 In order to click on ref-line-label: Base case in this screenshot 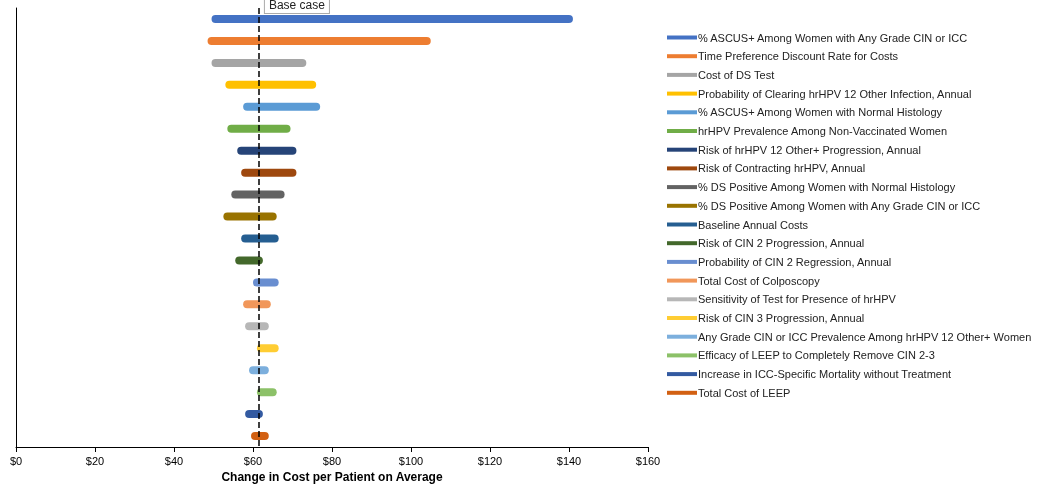, I will do `click(297, 6)`.